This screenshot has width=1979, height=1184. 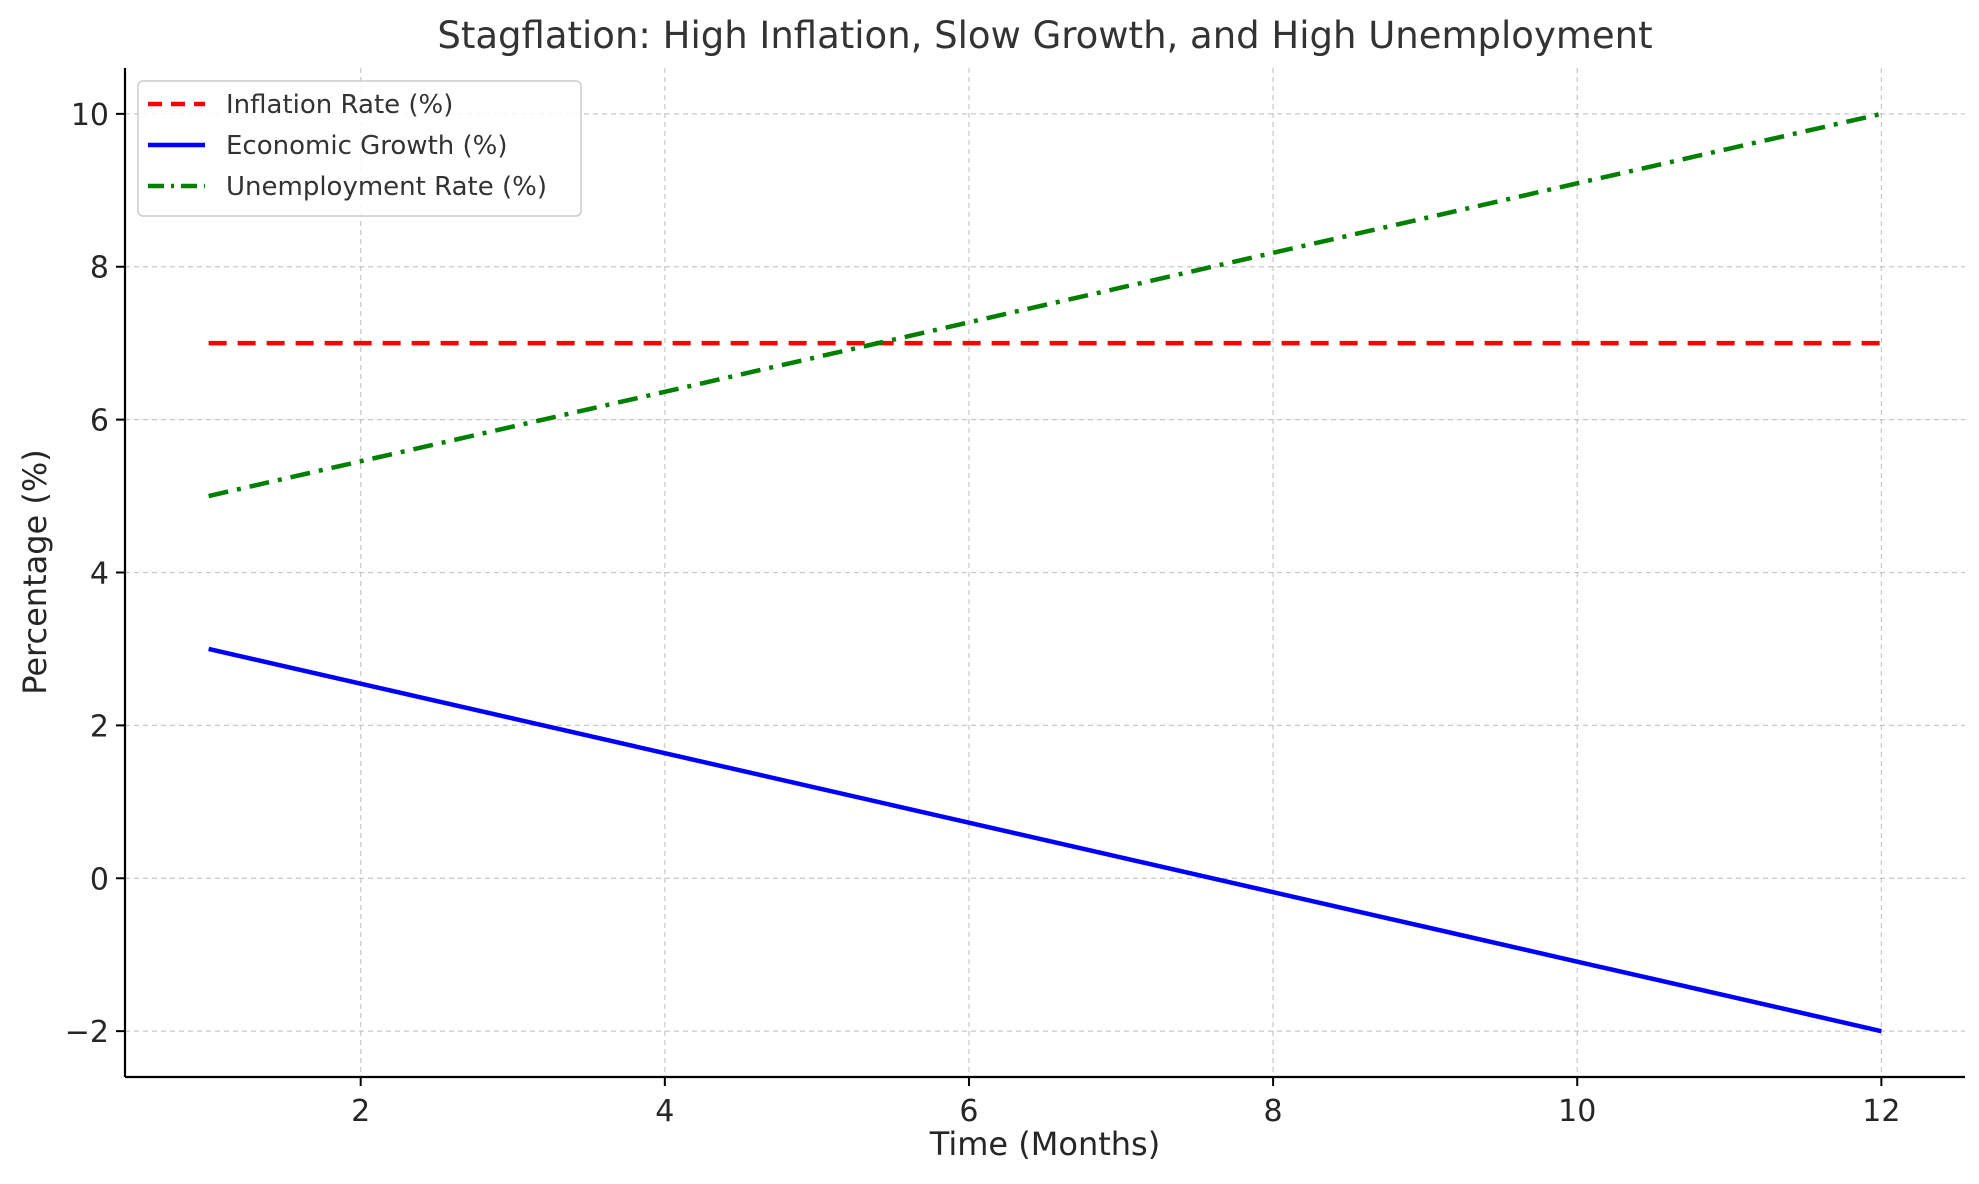 What do you see at coordinates (99, 574) in the screenshot?
I see `y-tick-label: 4` at bounding box center [99, 574].